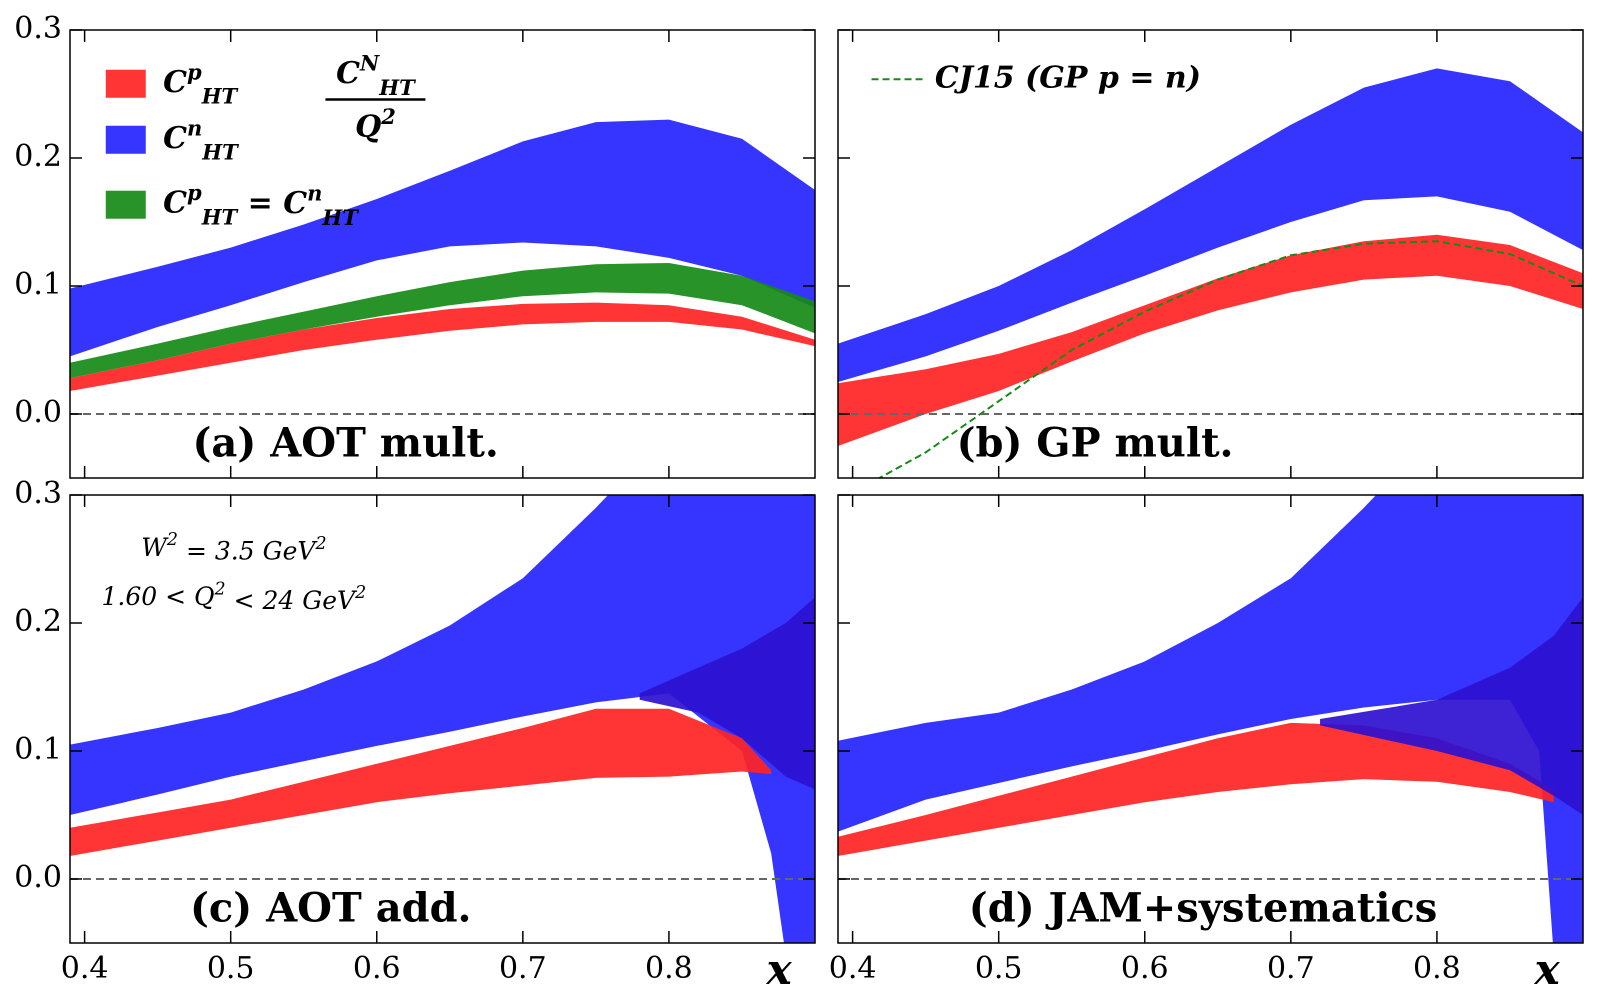 The height and width of the screenshot is (1000, 1600). I want to click on plot-area, so click(442, 267).